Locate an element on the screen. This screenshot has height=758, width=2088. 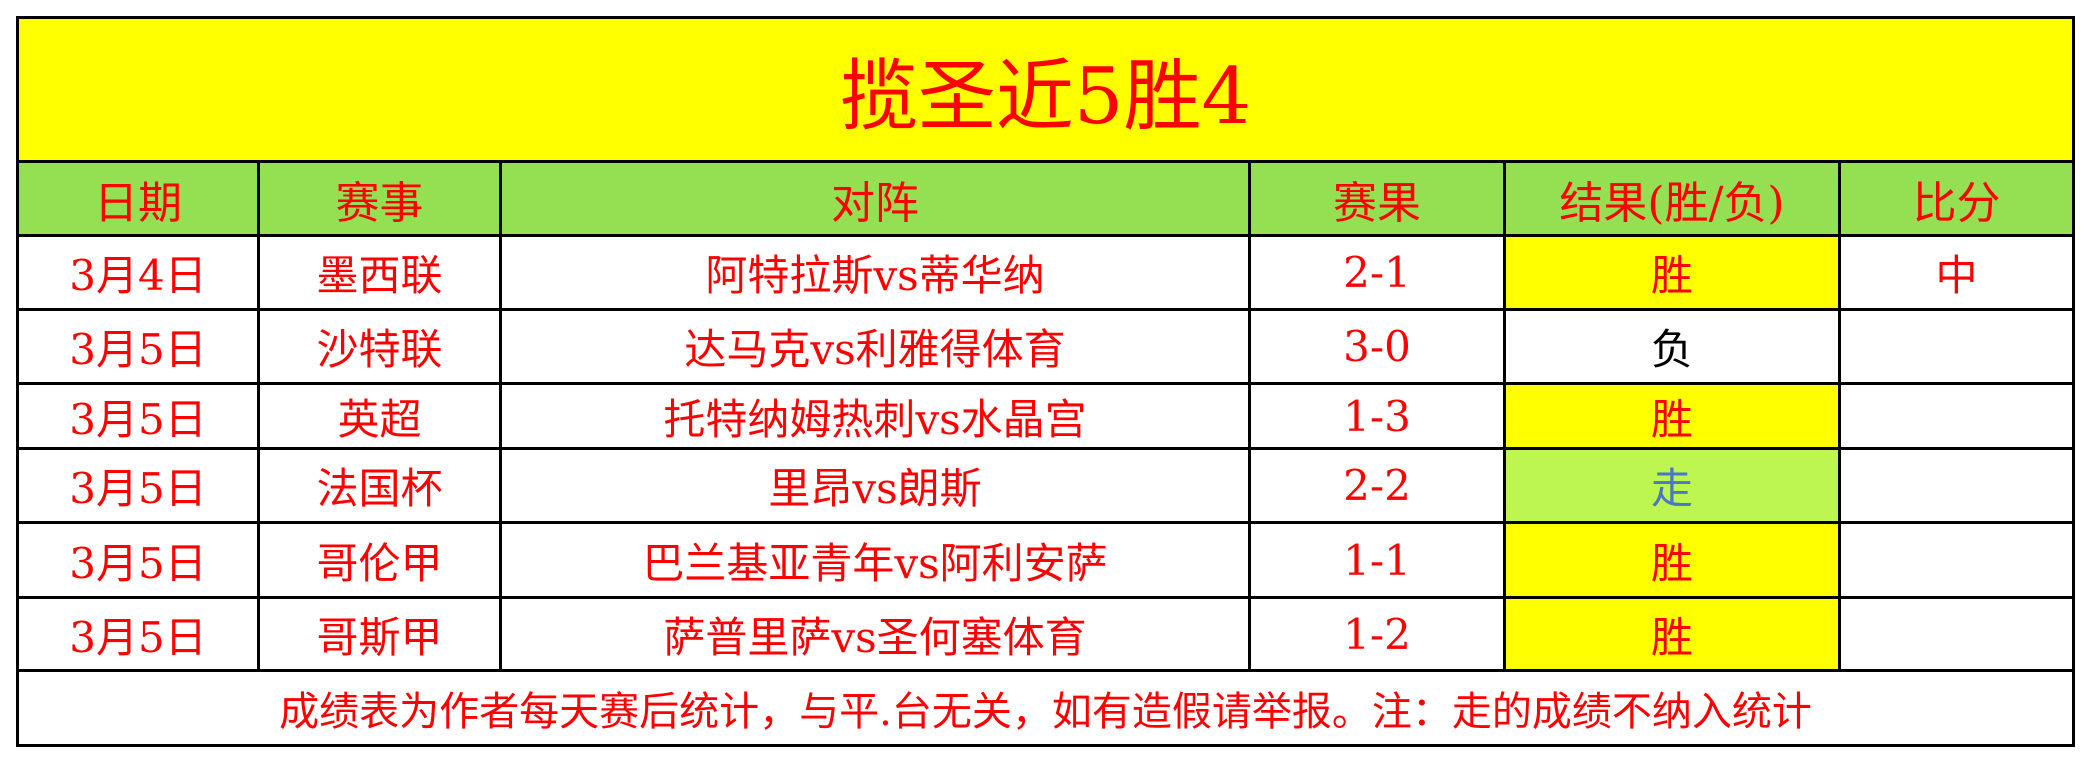
cell-league: 墨西联 is located at coordinates (379, 272).